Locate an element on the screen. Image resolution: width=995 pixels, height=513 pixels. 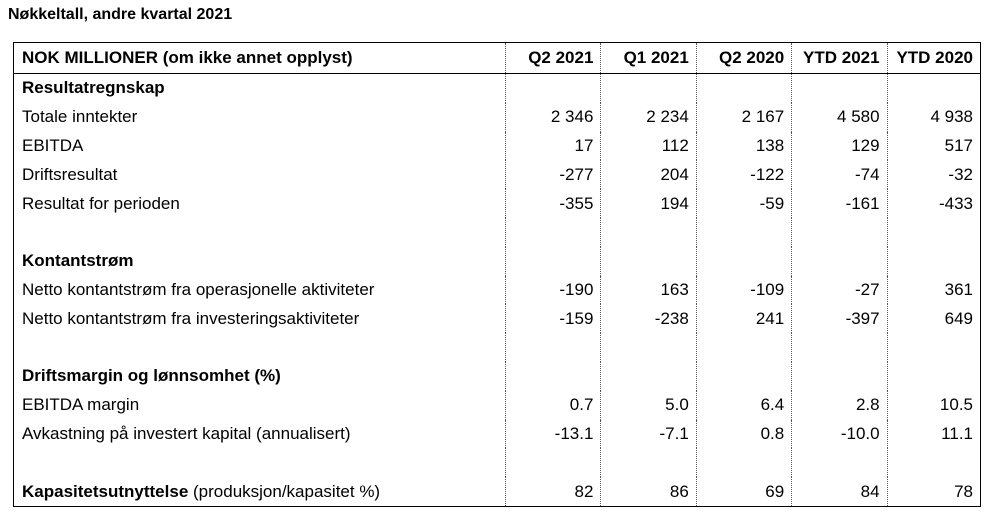
cell-value: -355 is located at coordinates (553, 203).